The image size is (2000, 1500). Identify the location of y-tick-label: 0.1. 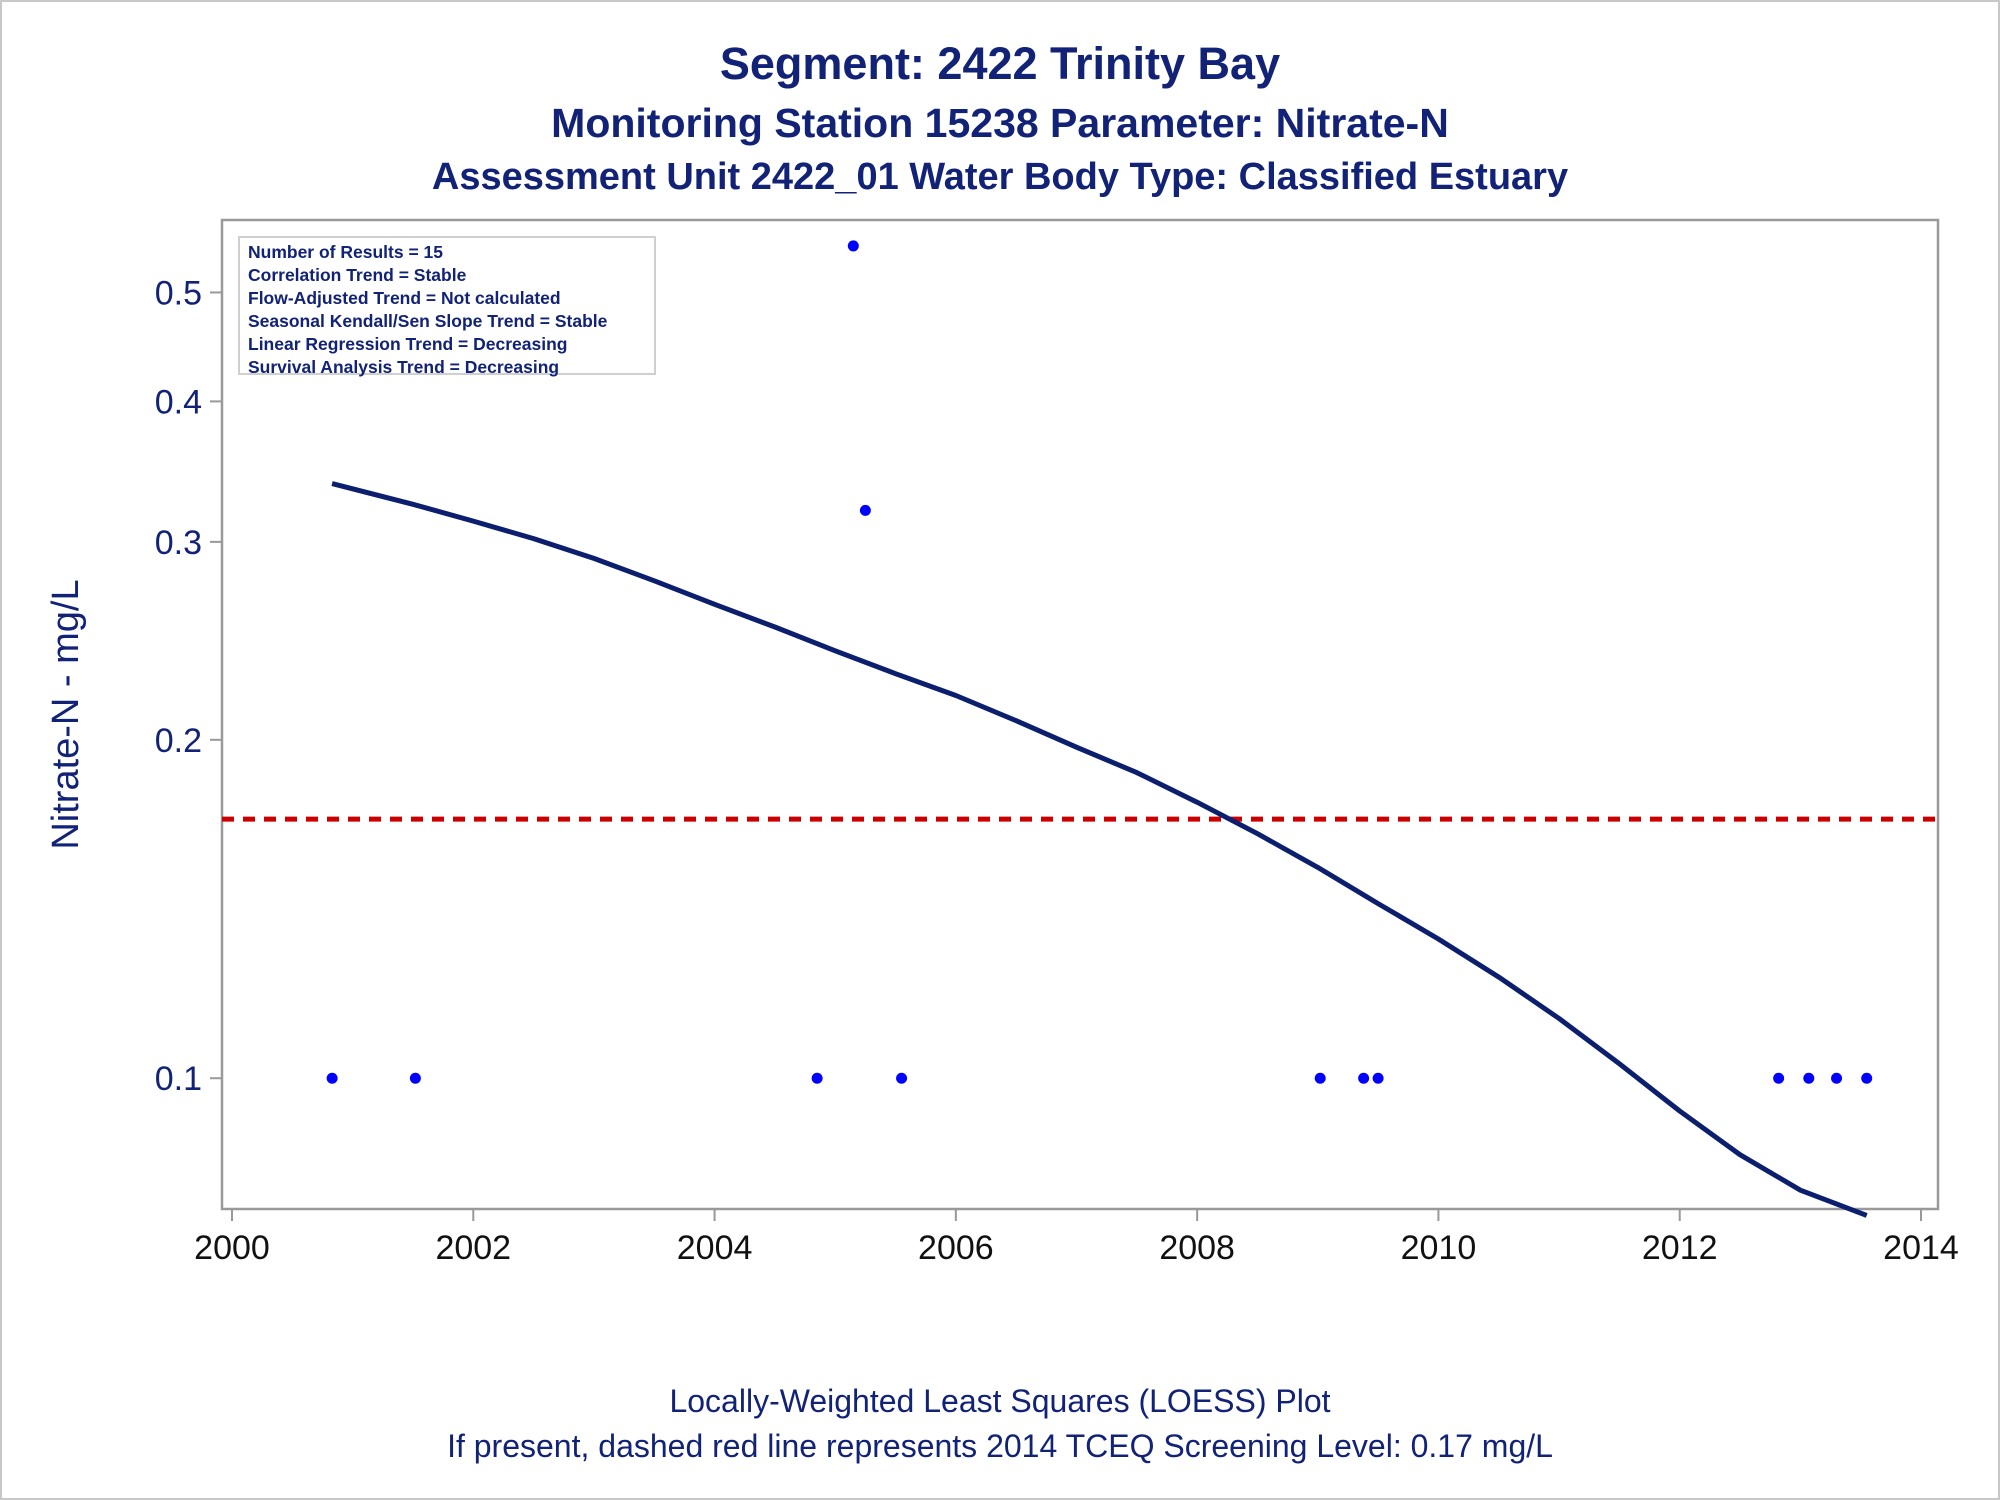
(178, 1079).